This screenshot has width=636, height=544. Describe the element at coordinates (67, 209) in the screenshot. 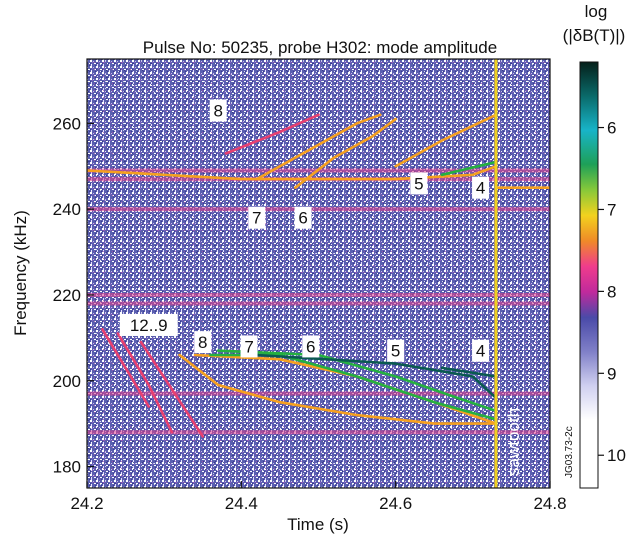

I see `y-tick-label-3: 240` at that location.